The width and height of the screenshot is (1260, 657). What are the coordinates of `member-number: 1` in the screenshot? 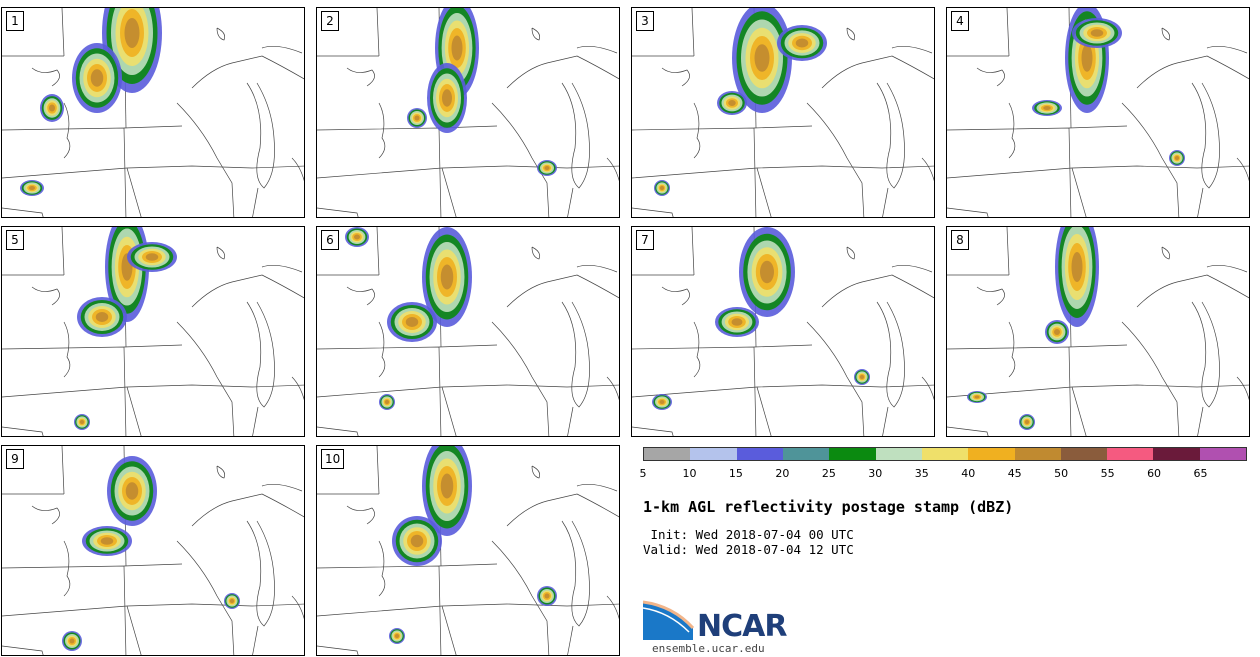 It's located at (15, 21).